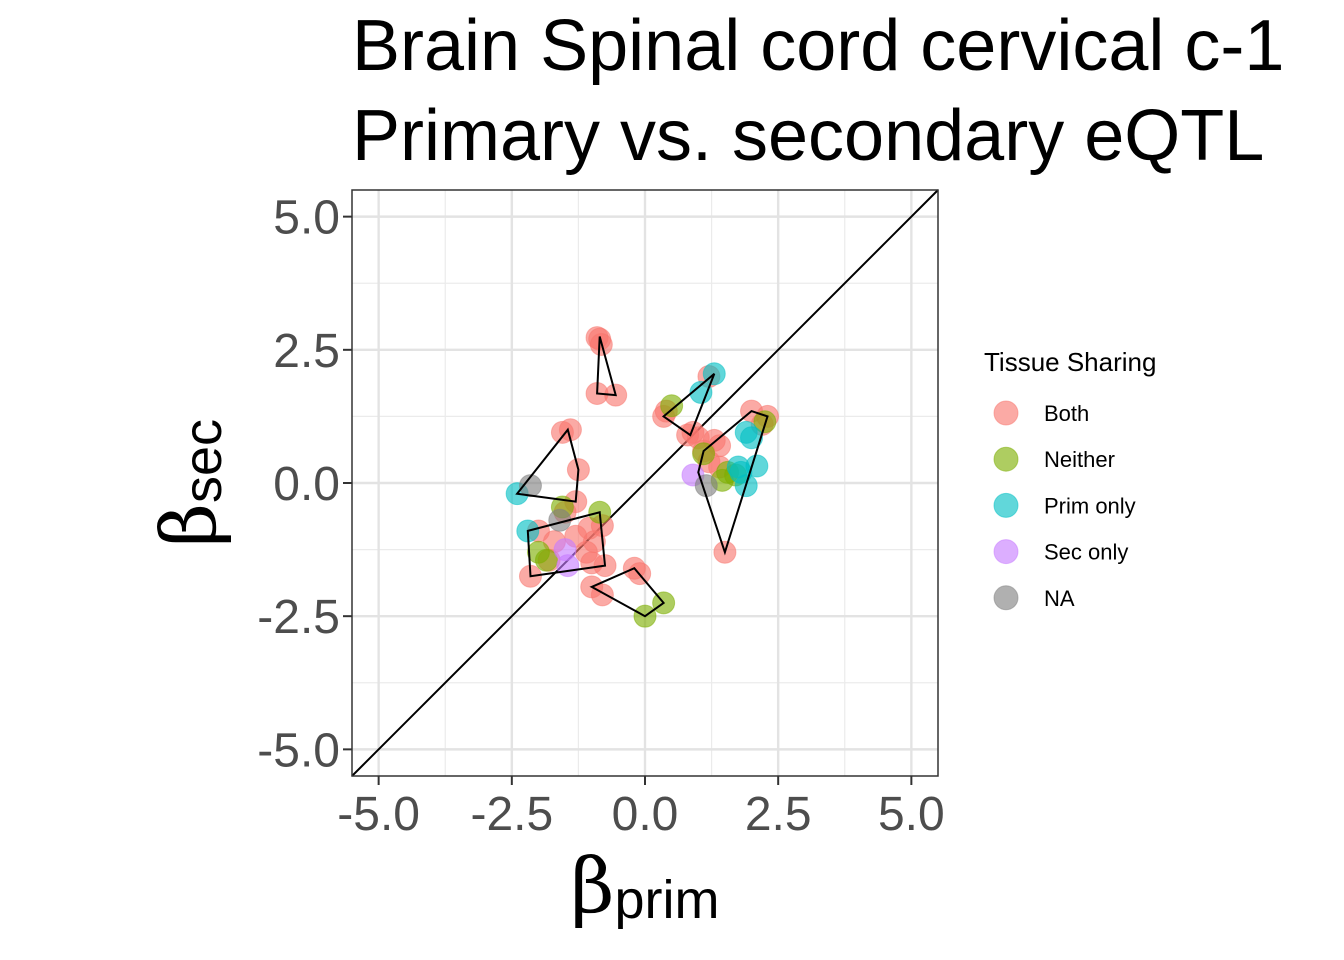 This screenshot has width=1344, height=960. What do you see at coordinates (298, 750) in the screenshot?
I see `y-tick-label: -5.0` at bounding box center [298, 750].